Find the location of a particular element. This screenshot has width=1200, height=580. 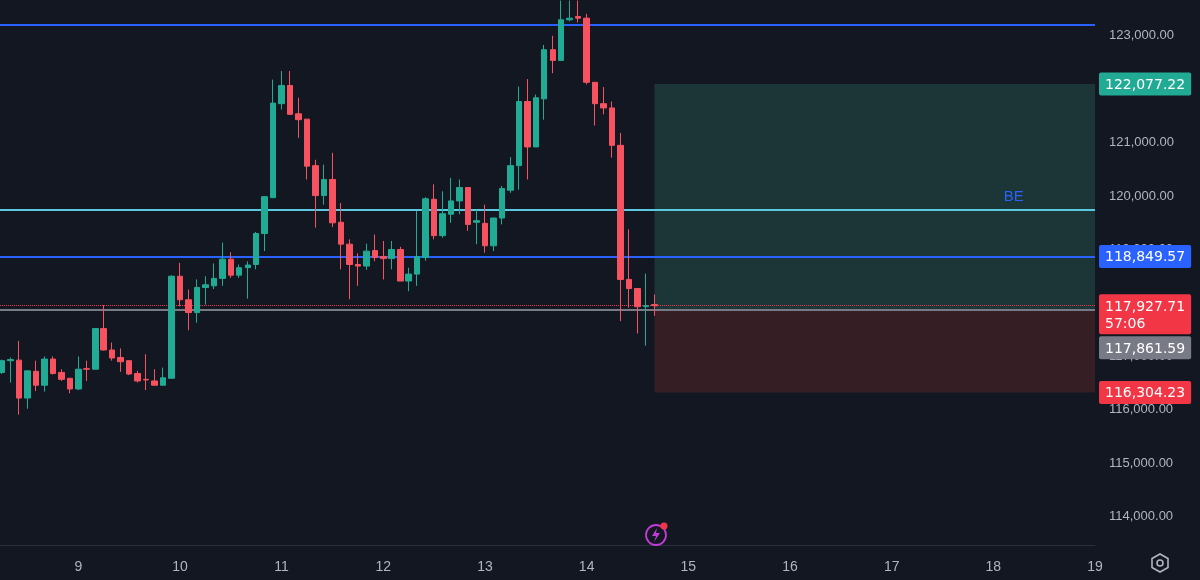

x-tick-label: 10 is located at coordinates (180, 566).